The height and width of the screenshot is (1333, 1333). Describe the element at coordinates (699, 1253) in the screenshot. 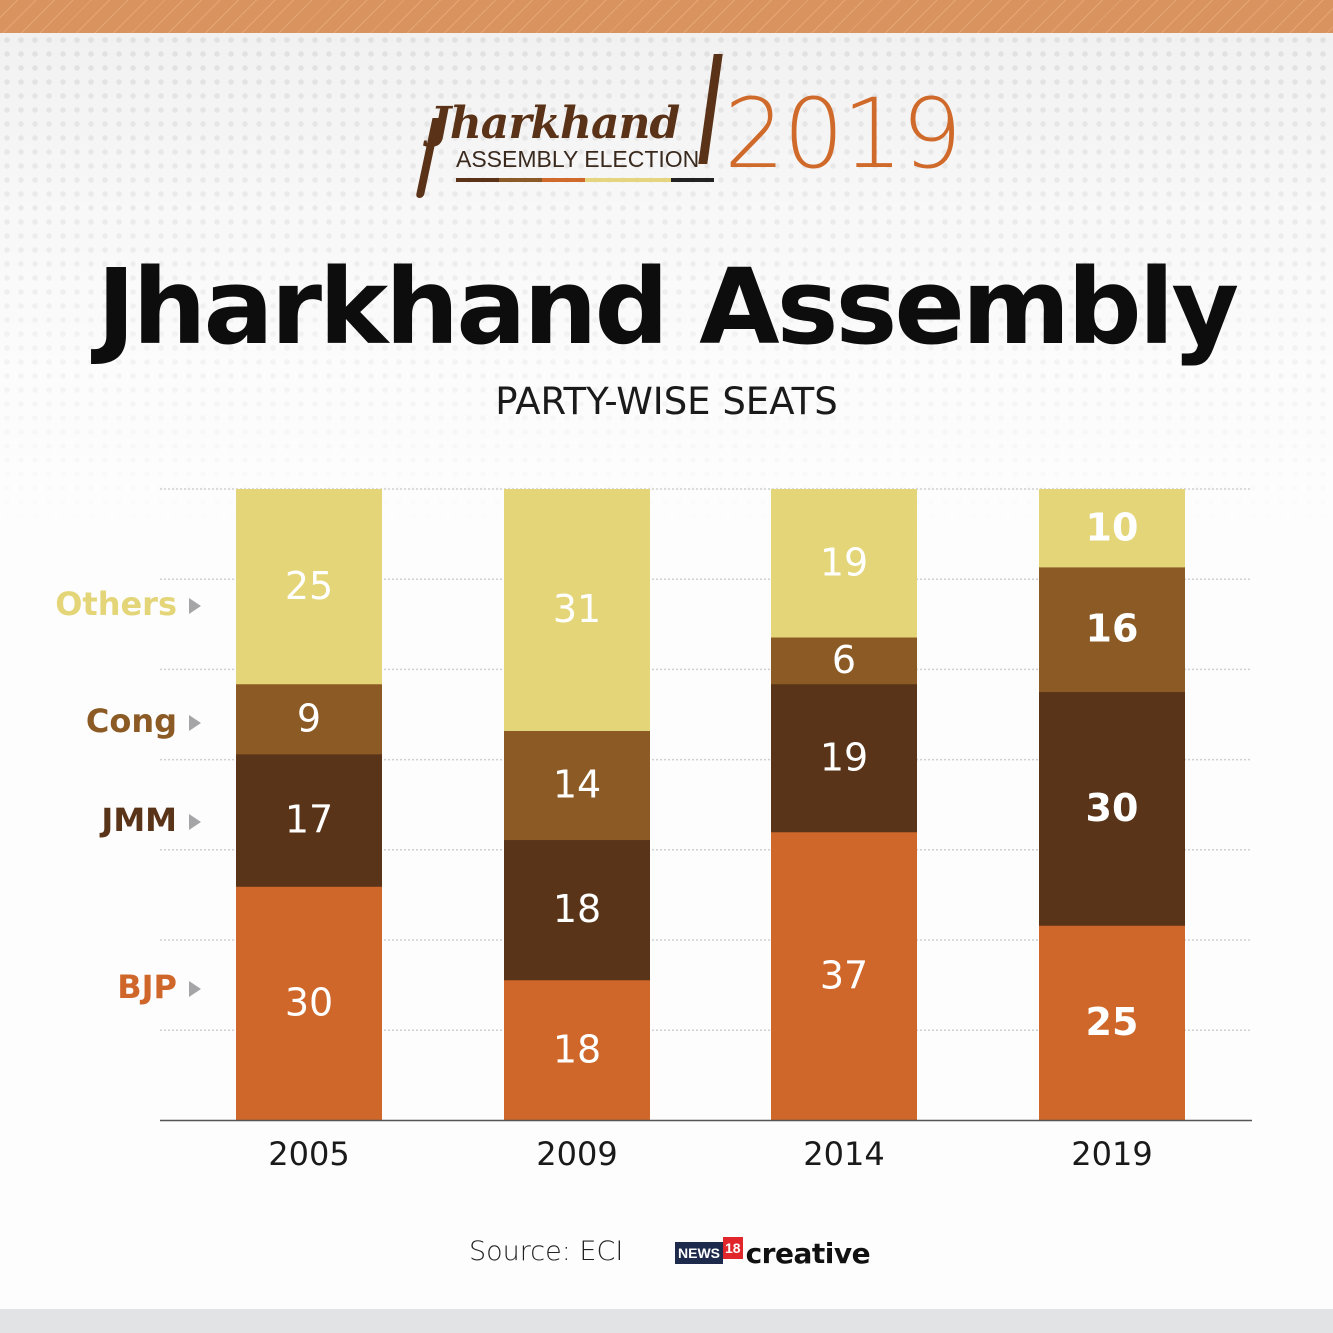

I see `brand-news: NEWS` at that location.